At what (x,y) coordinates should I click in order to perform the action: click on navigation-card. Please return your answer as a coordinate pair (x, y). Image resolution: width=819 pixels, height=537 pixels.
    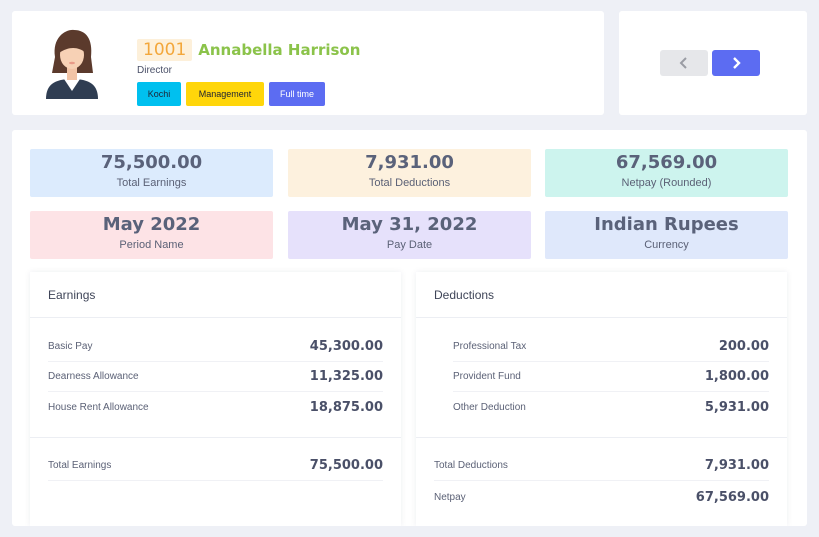
    Looking at the image, I should click on (713, 63).